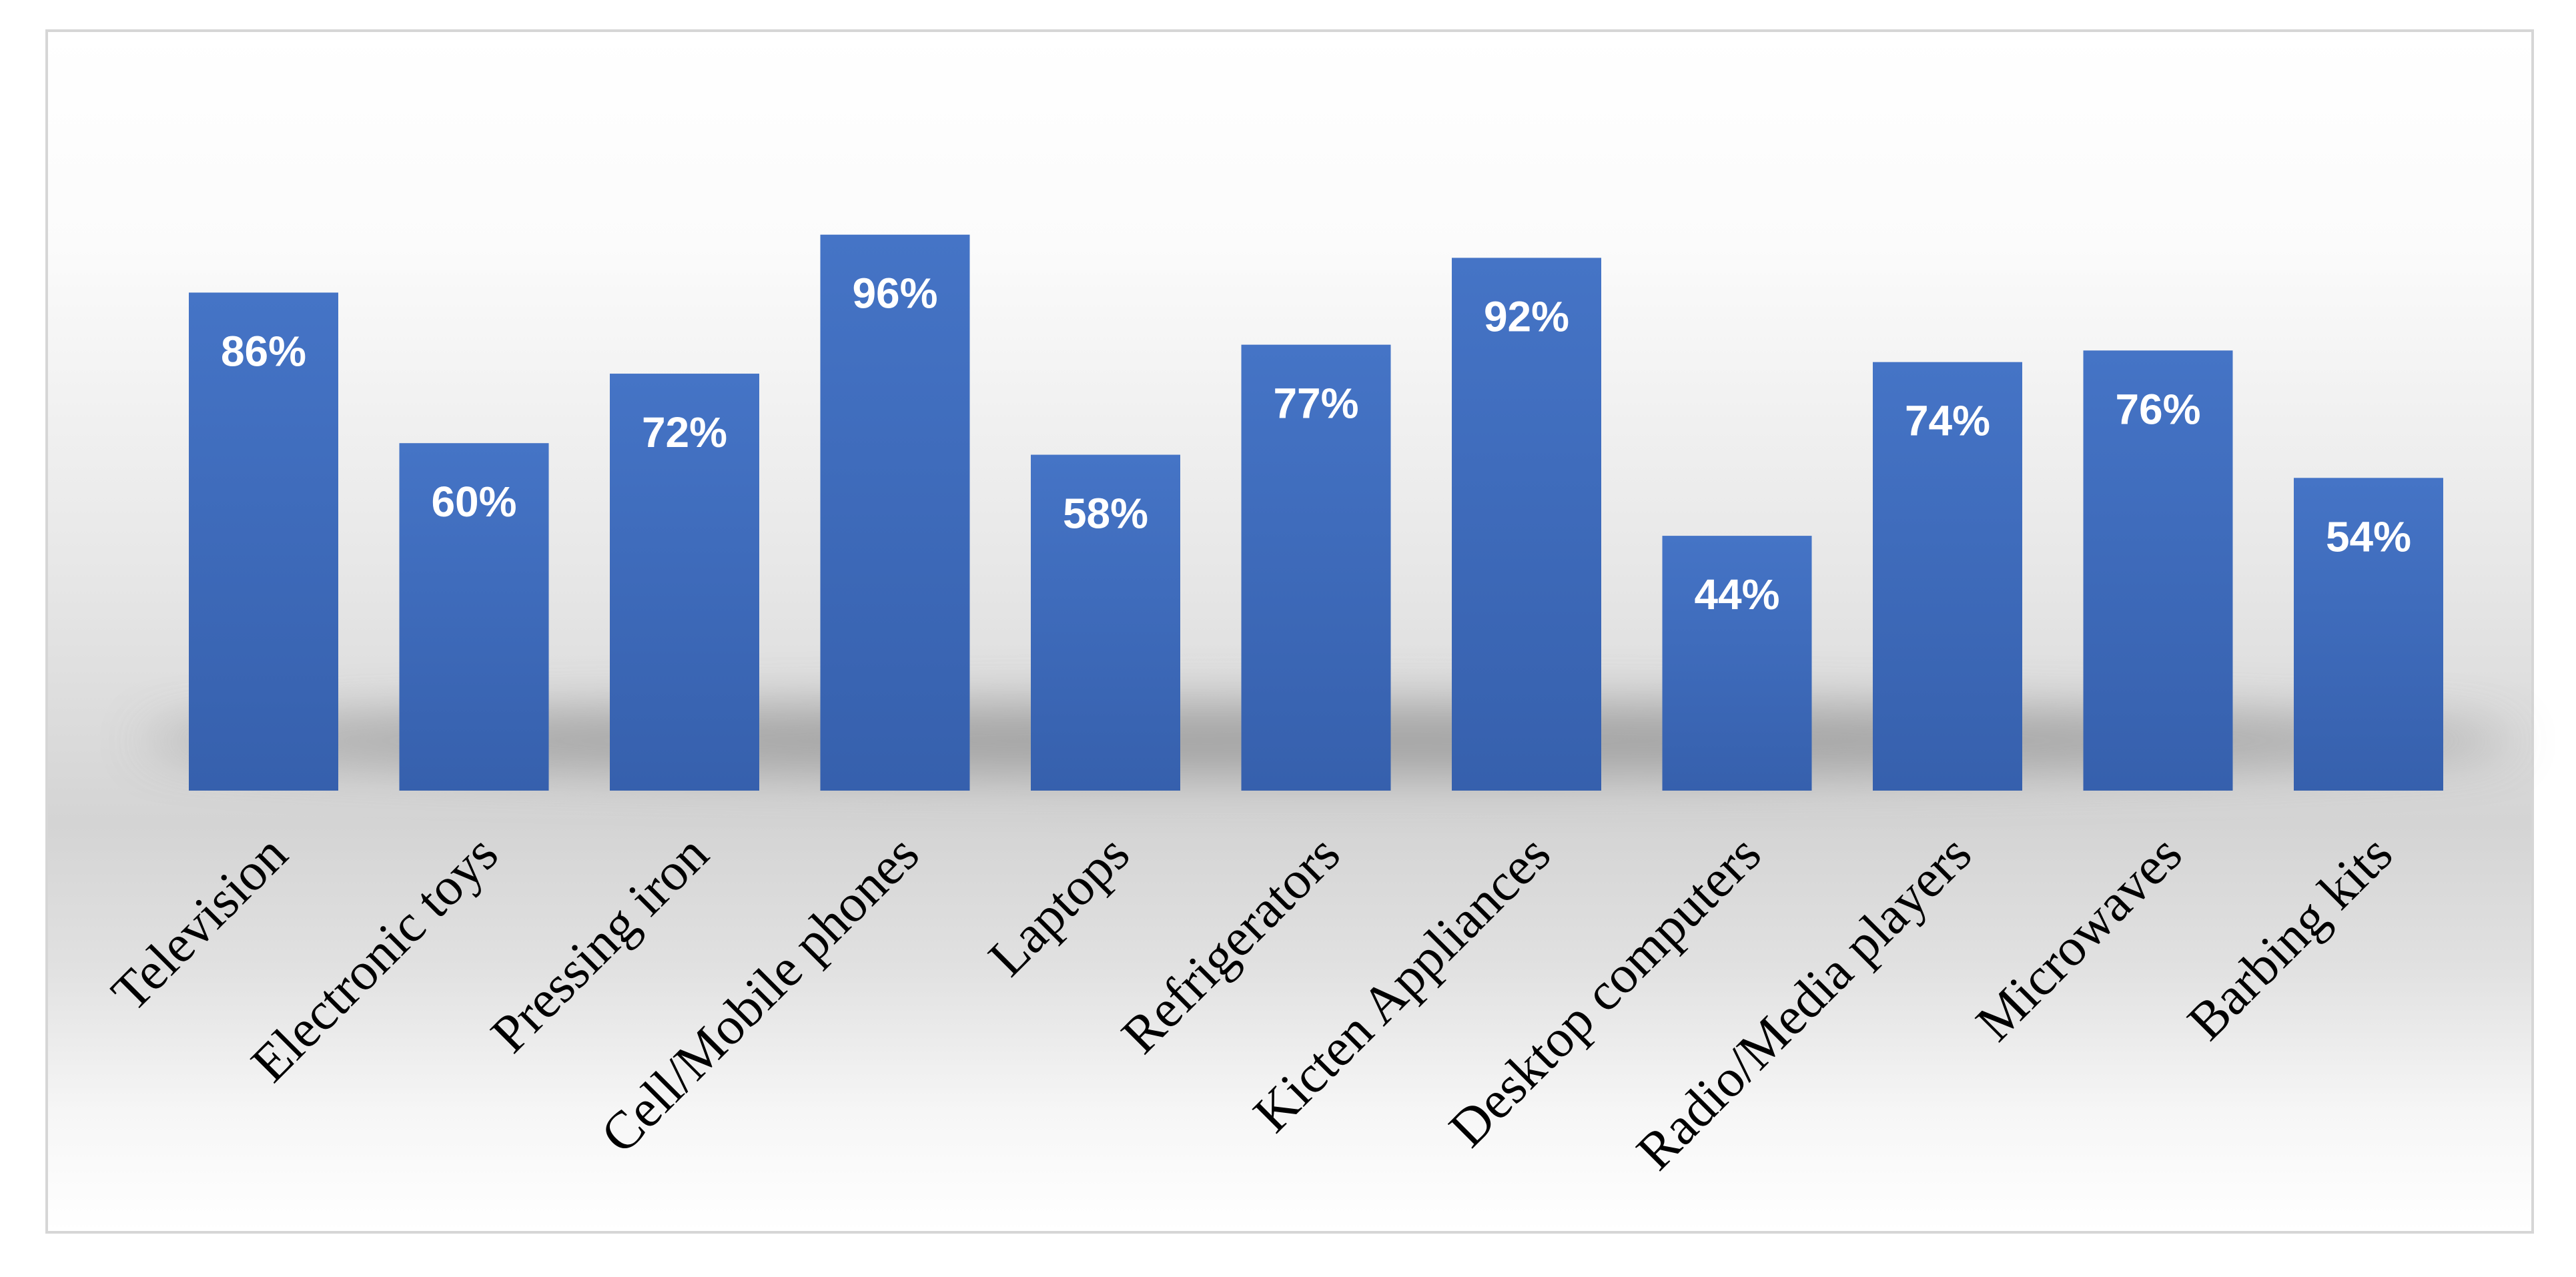 The image size is (2576, 1277). I want to click on data-label-1: 60%, so click(473, 502).